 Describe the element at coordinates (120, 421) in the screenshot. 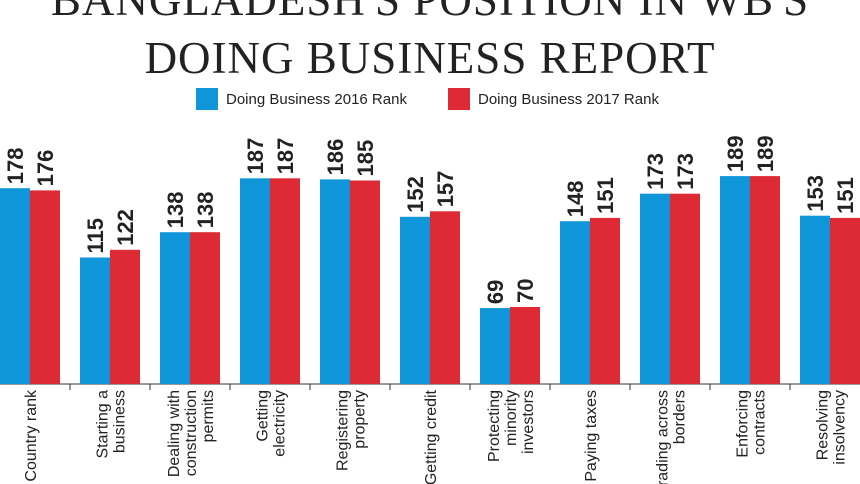

I see `category-label-1-line-1: business` at that location.